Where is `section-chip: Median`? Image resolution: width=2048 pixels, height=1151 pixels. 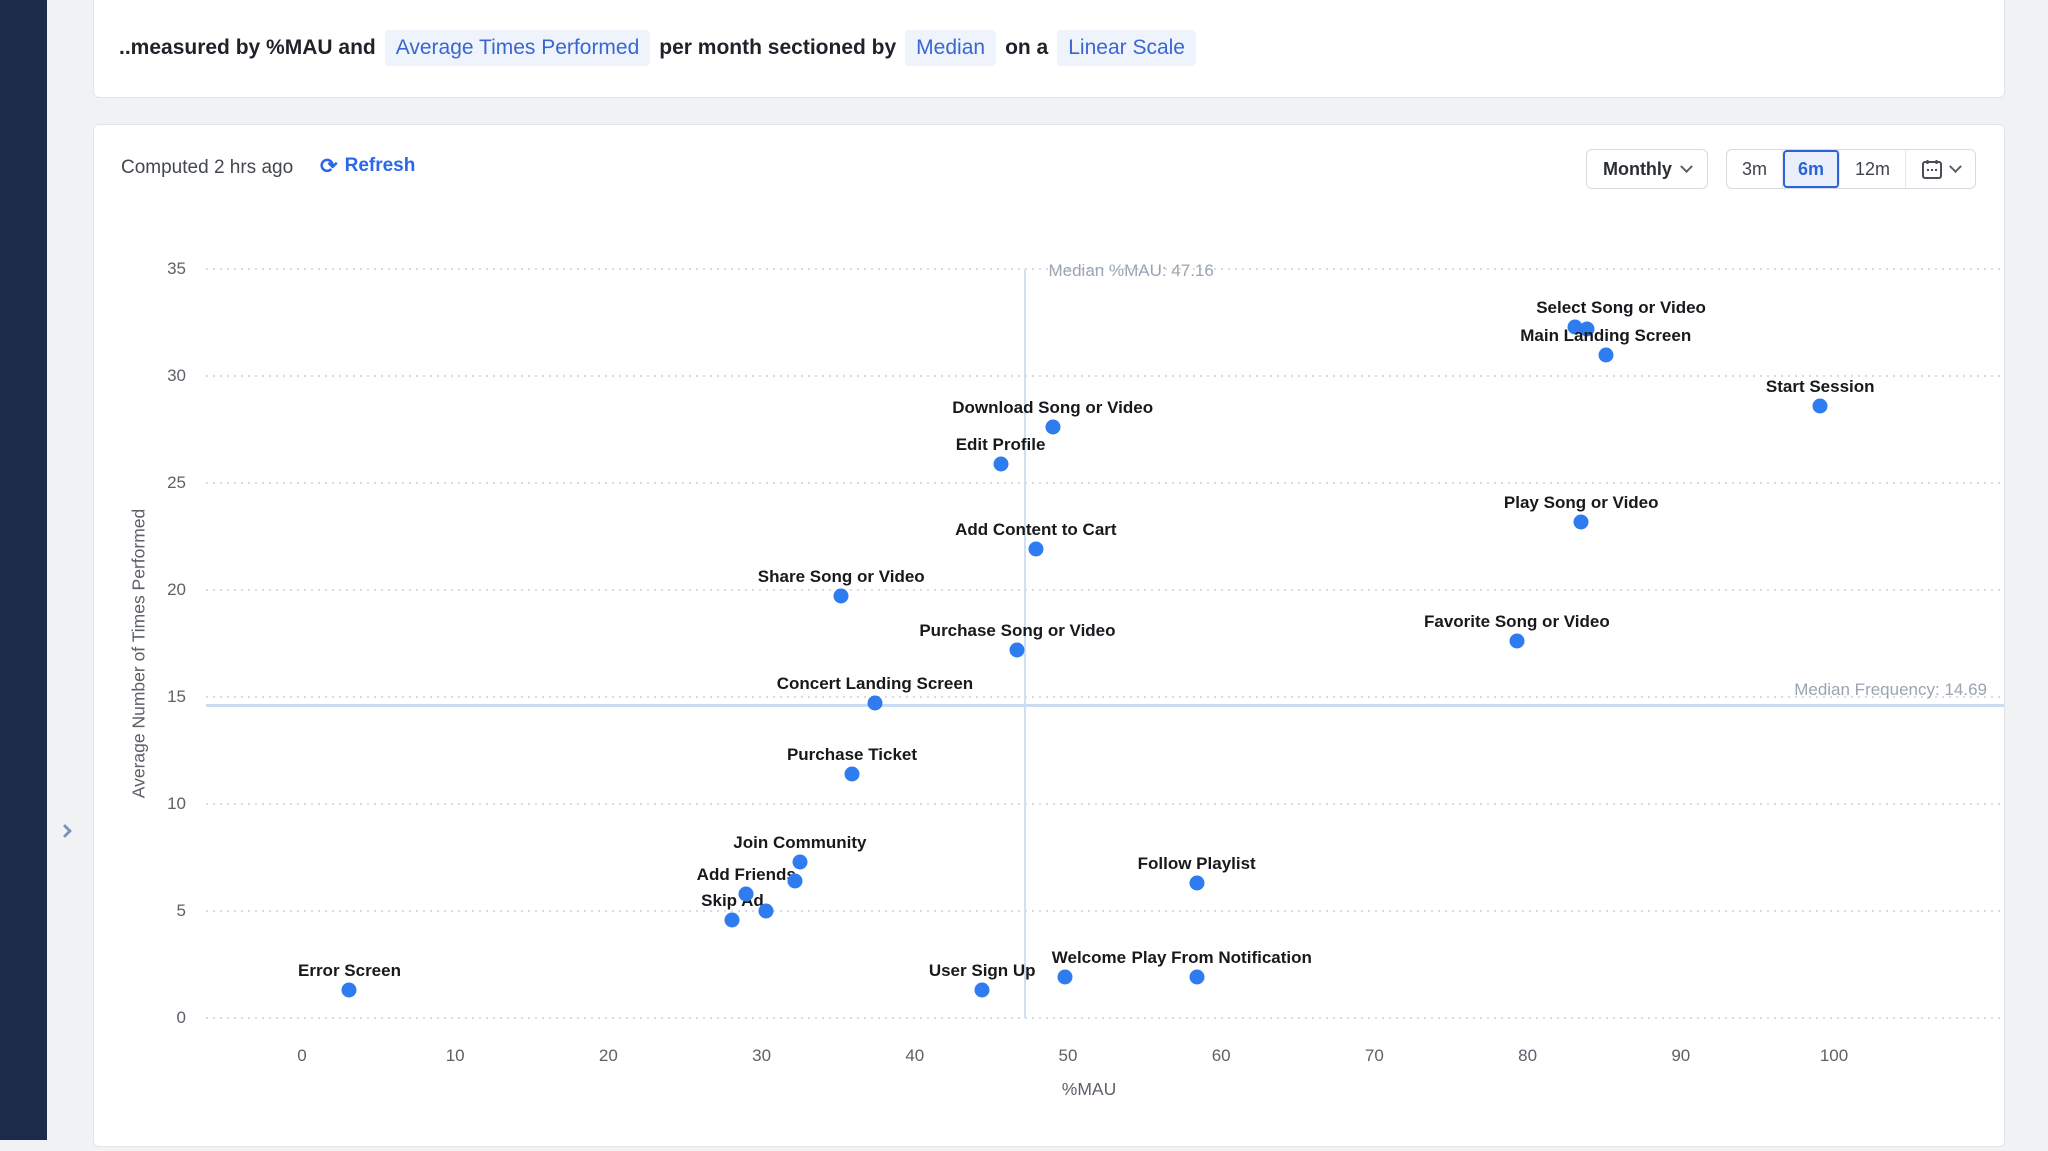
section-chip: Median is located at coordinates (951, 48).